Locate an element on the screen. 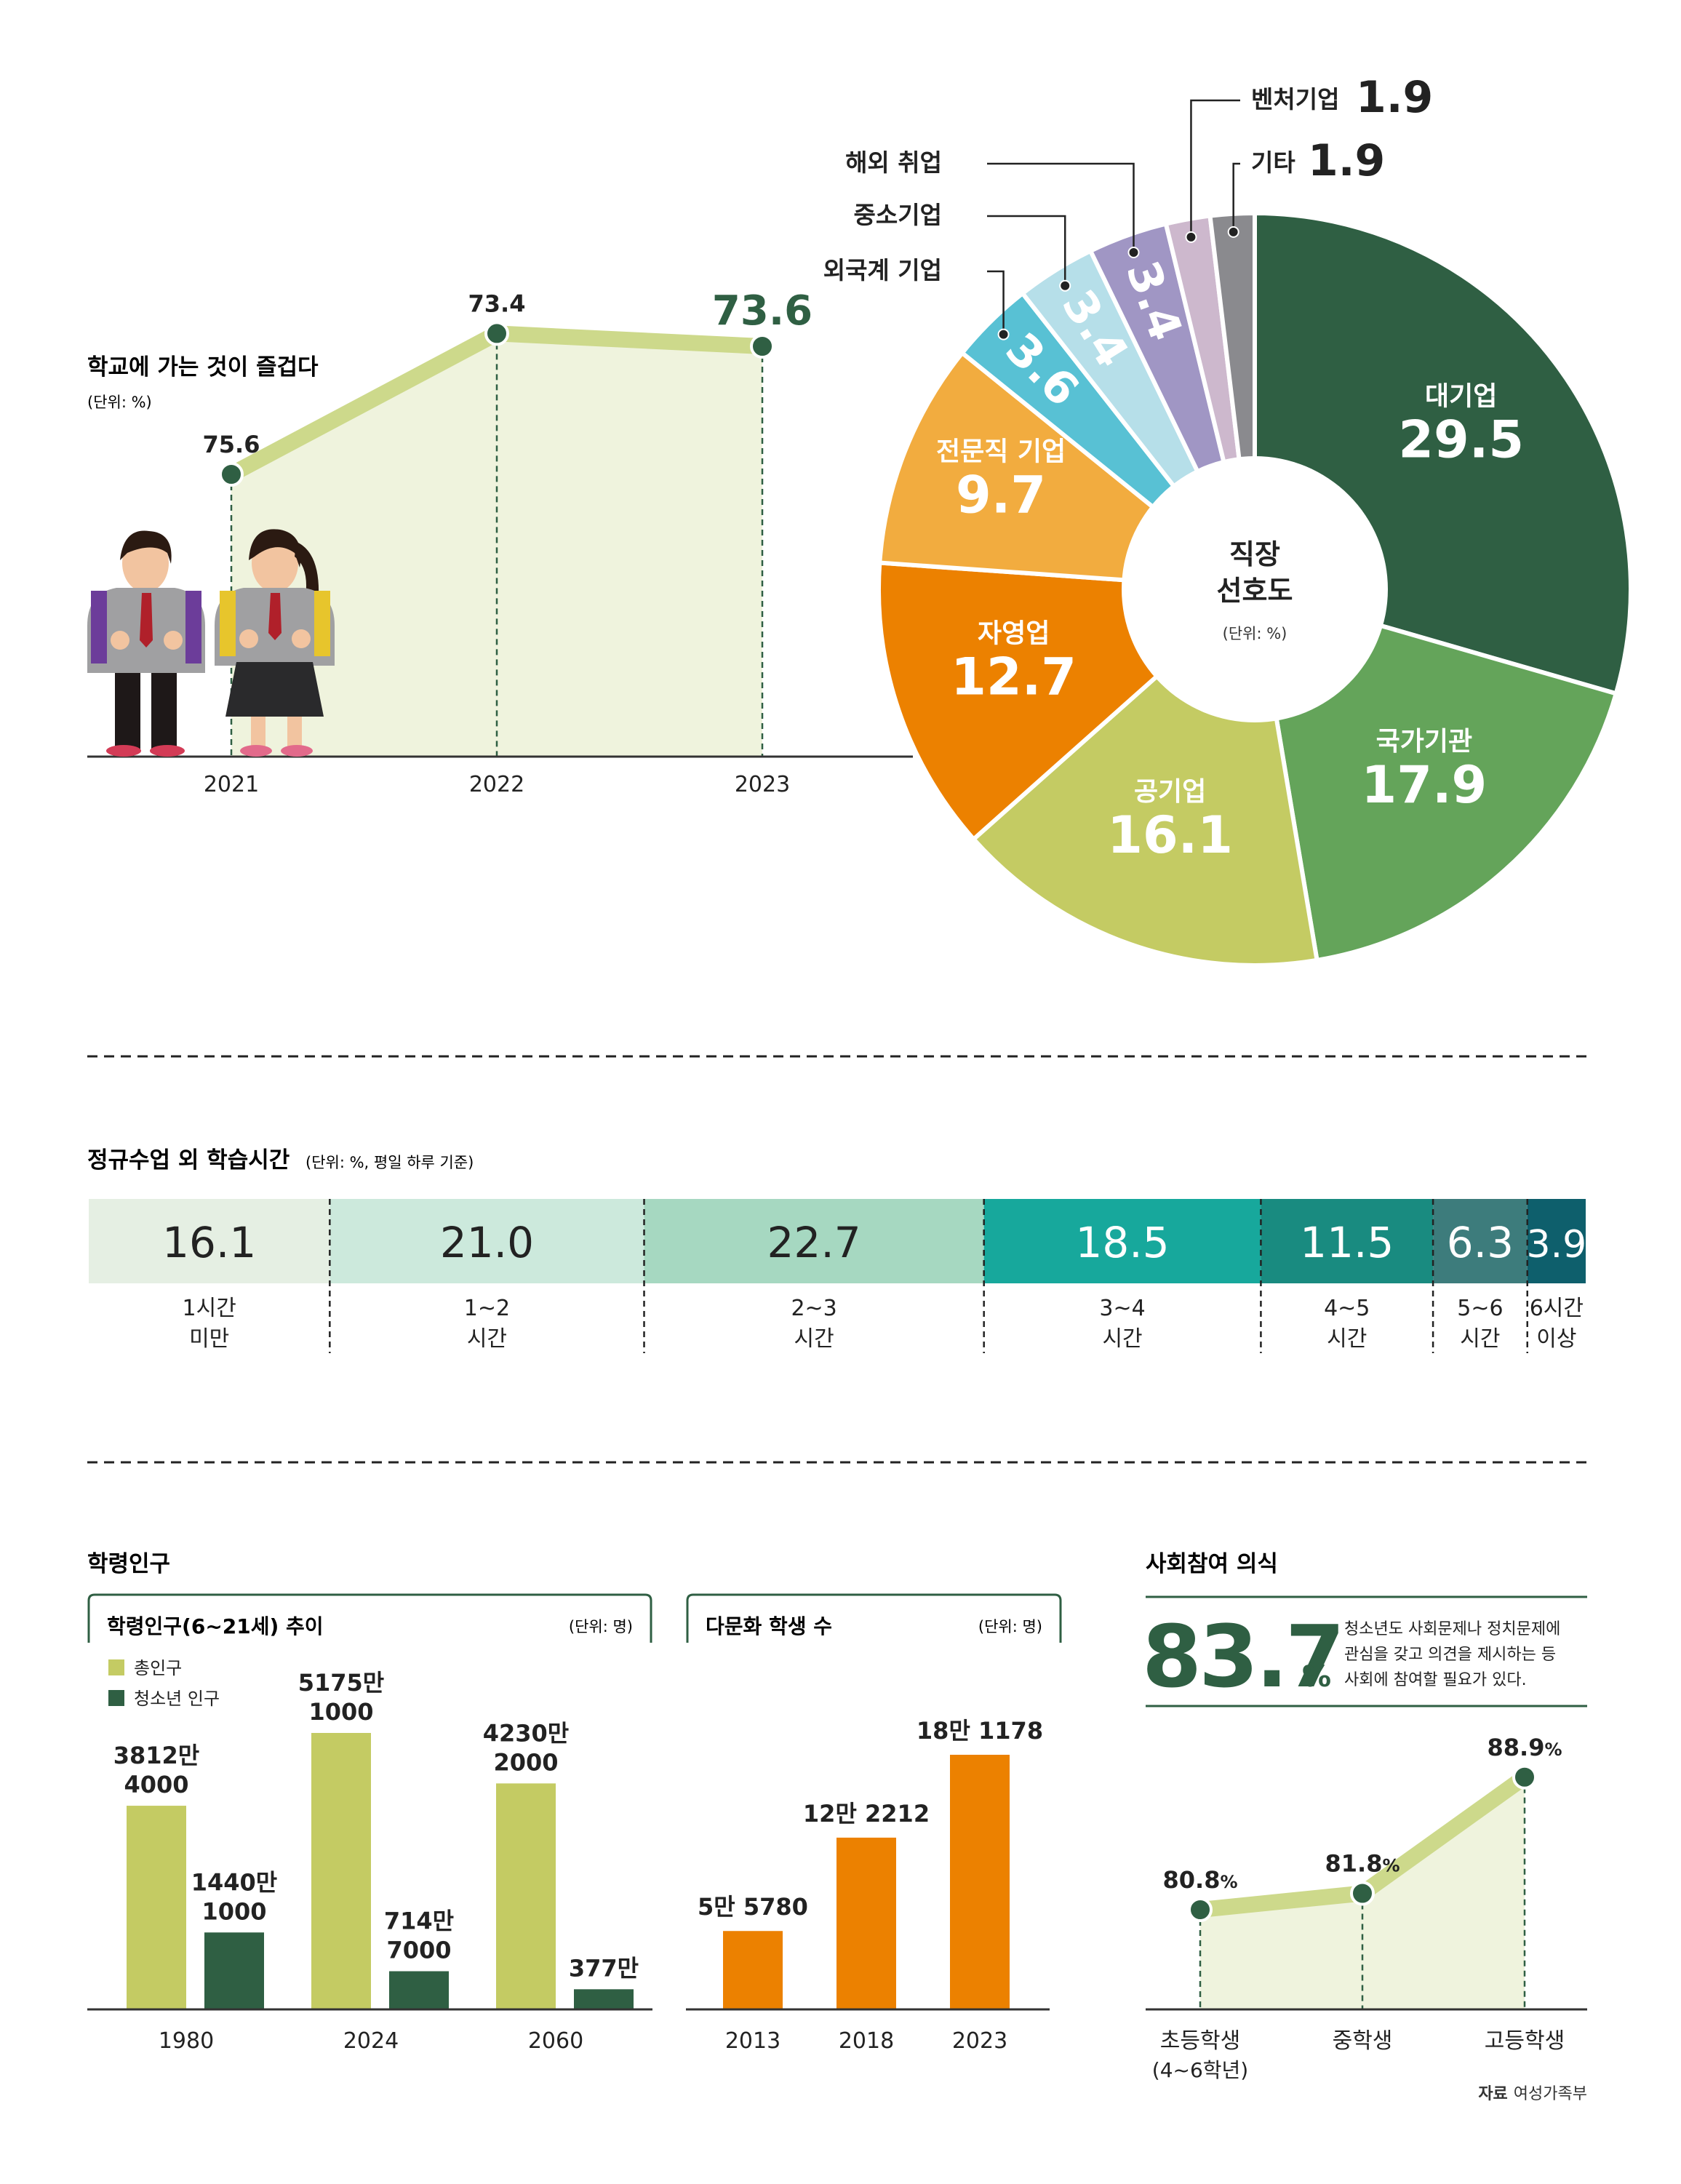 The height and width of the screenshot is (2184, 1681). social-value: 80.8 is located at coordinates (1192, 1880).